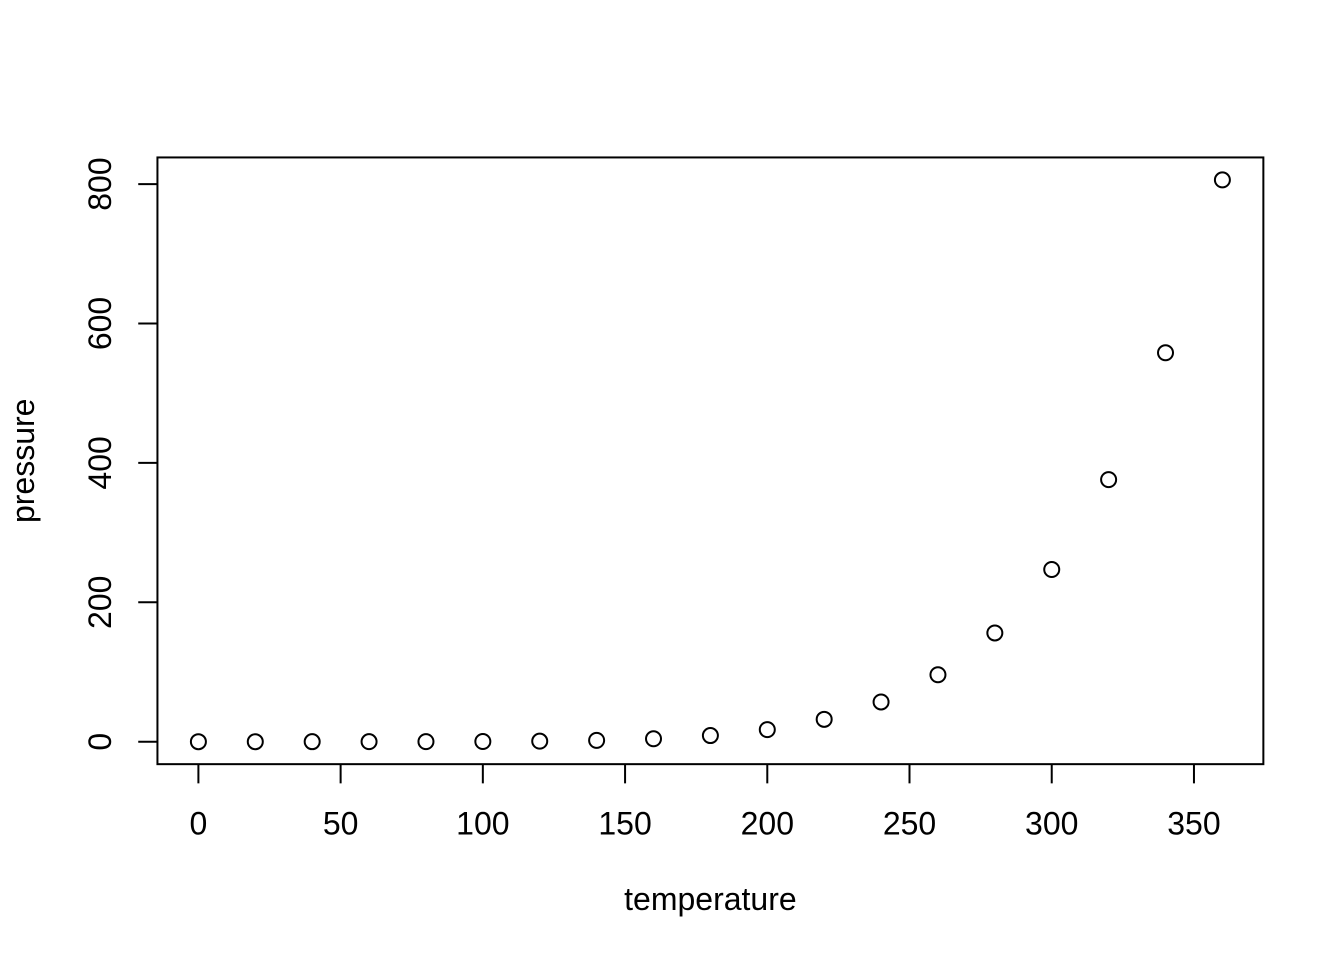 The height and width of the screenshot is (960, 1344). What do you see at coordinates (1193, 823) in the screenshot?
I see `svg-text: 350` at bounding box center [1193, 823].